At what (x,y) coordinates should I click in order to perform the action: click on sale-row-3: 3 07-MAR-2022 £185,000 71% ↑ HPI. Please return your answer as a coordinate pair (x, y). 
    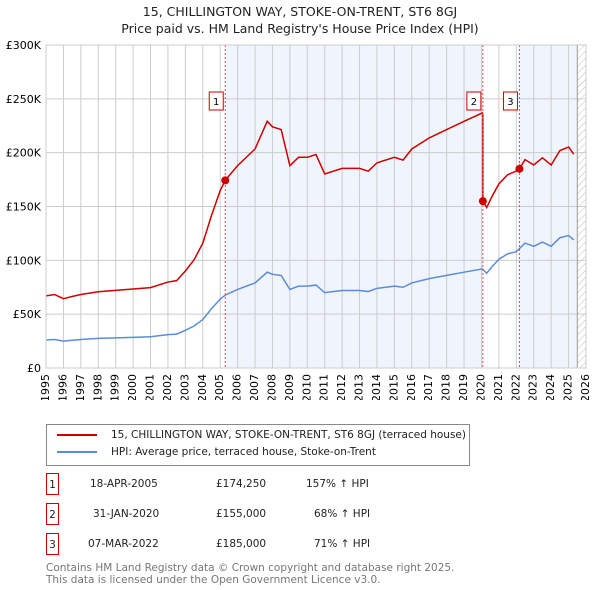
    Looking at the image, I should click on (256, 544).